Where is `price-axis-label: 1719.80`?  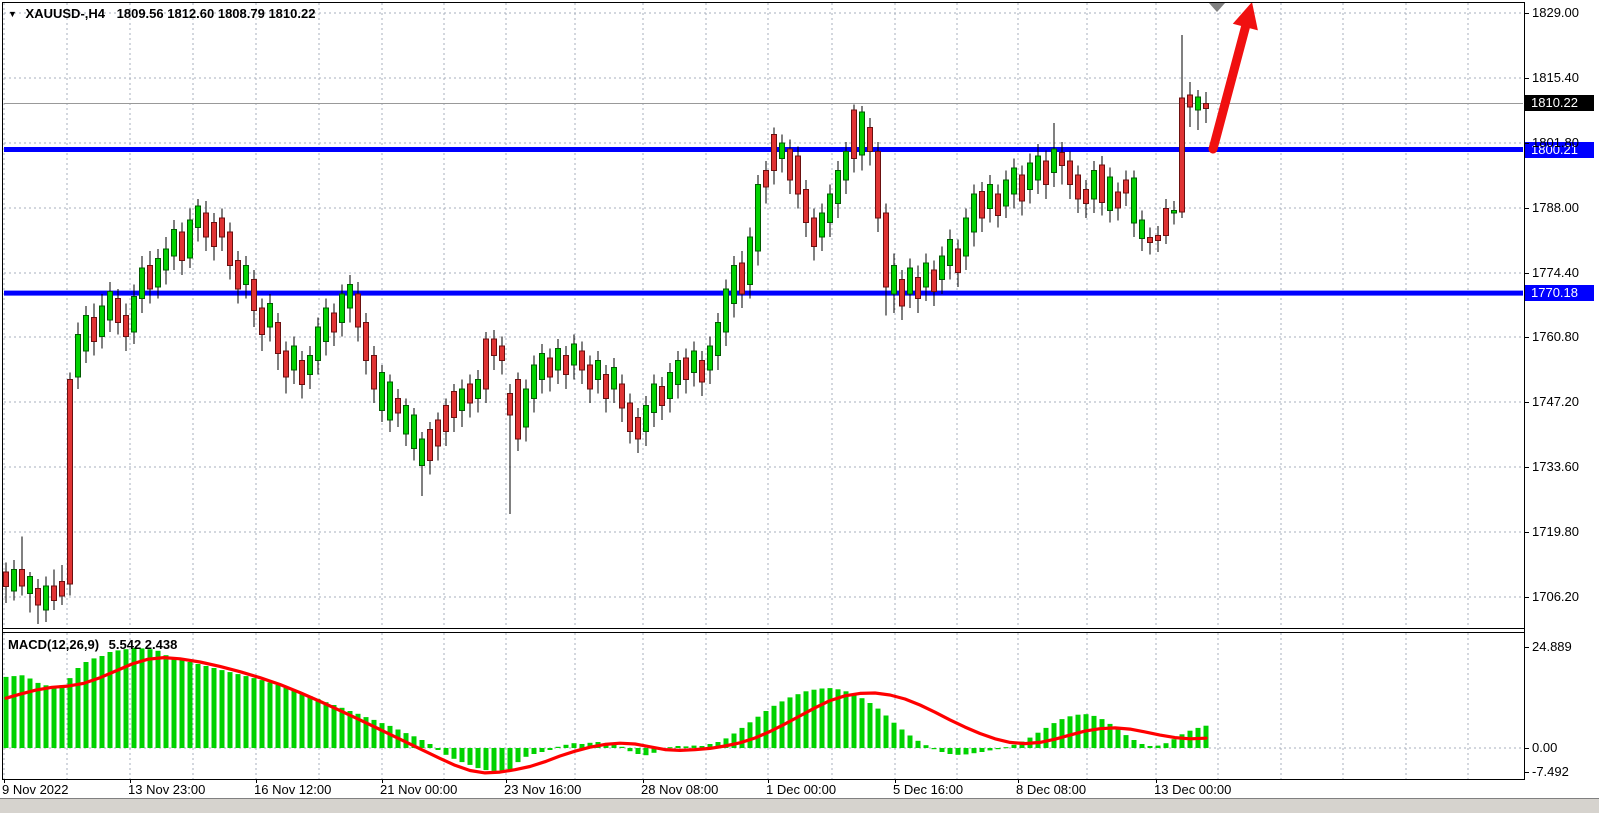
price-axis-label: 1719.80 is located at coordinates (1555, 531).